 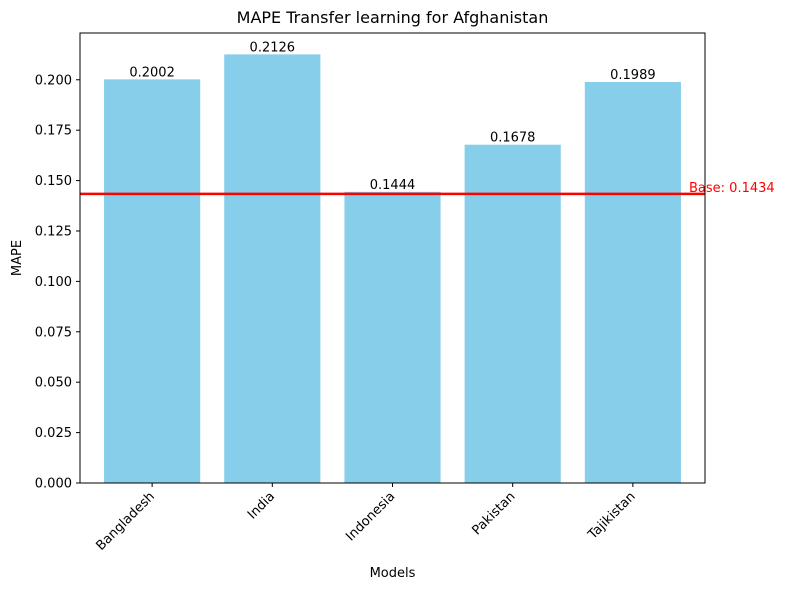 I want to click on bar-india, so click(x=272, y=268).